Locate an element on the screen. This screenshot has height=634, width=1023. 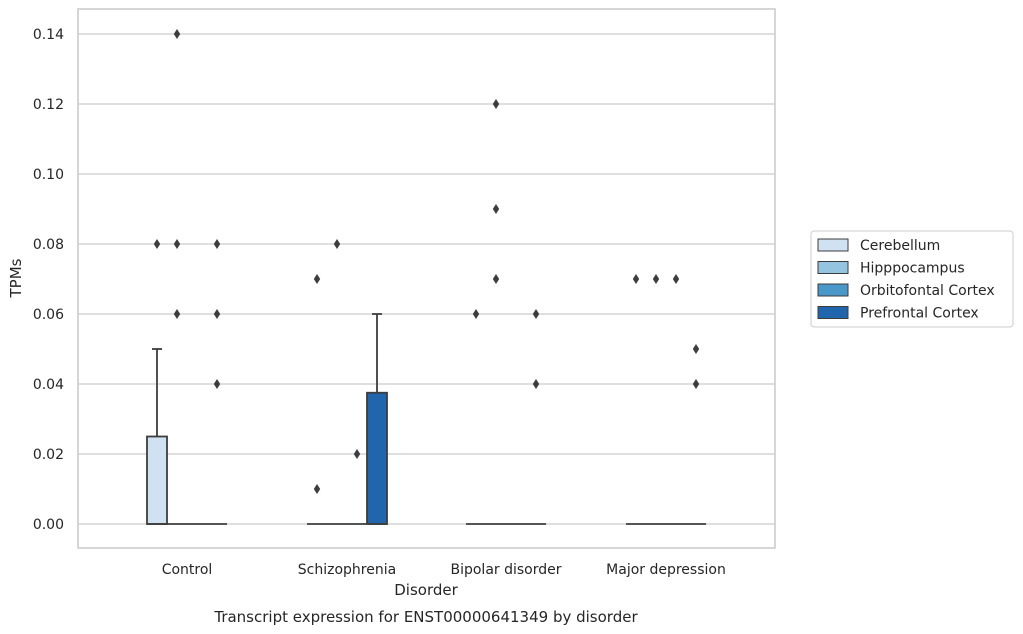
x-tick-label: Control is located at coordinates (187, 570).